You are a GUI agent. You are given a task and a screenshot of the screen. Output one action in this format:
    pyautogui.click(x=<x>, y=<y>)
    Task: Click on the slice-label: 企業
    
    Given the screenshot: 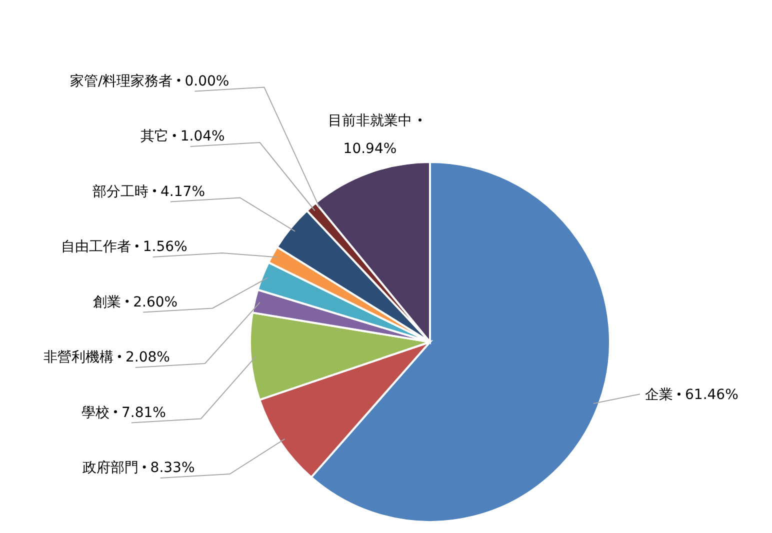 What is the action you would take?
    pyautogui.click(x=659, y=395)
    